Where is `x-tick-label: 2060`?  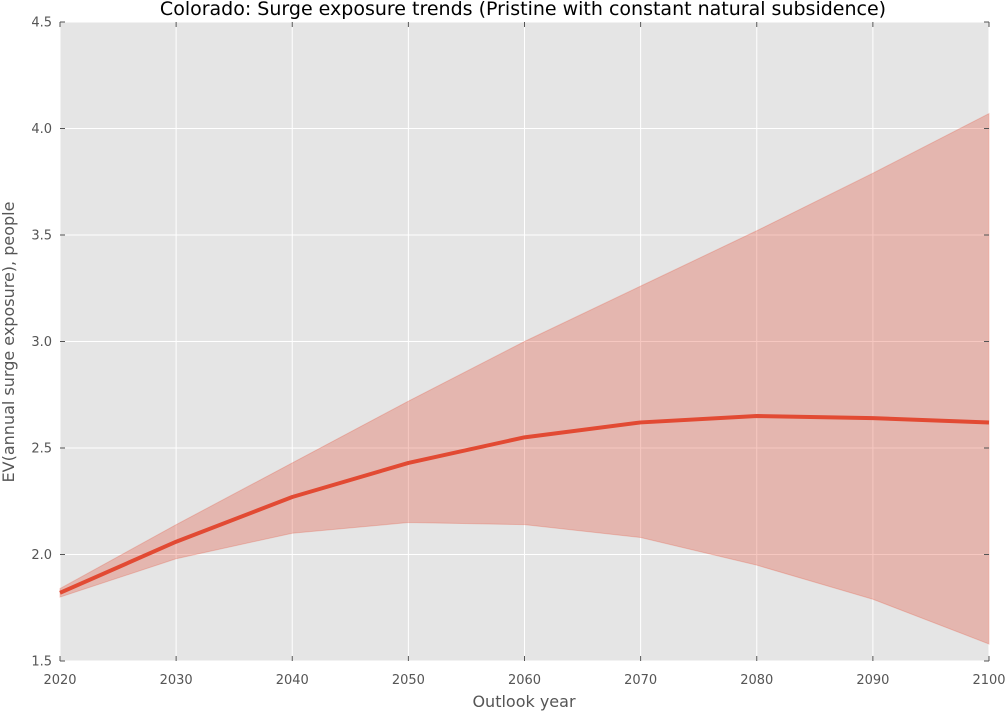 x-tick-label: 2060 is located at coordinates (524, 680).